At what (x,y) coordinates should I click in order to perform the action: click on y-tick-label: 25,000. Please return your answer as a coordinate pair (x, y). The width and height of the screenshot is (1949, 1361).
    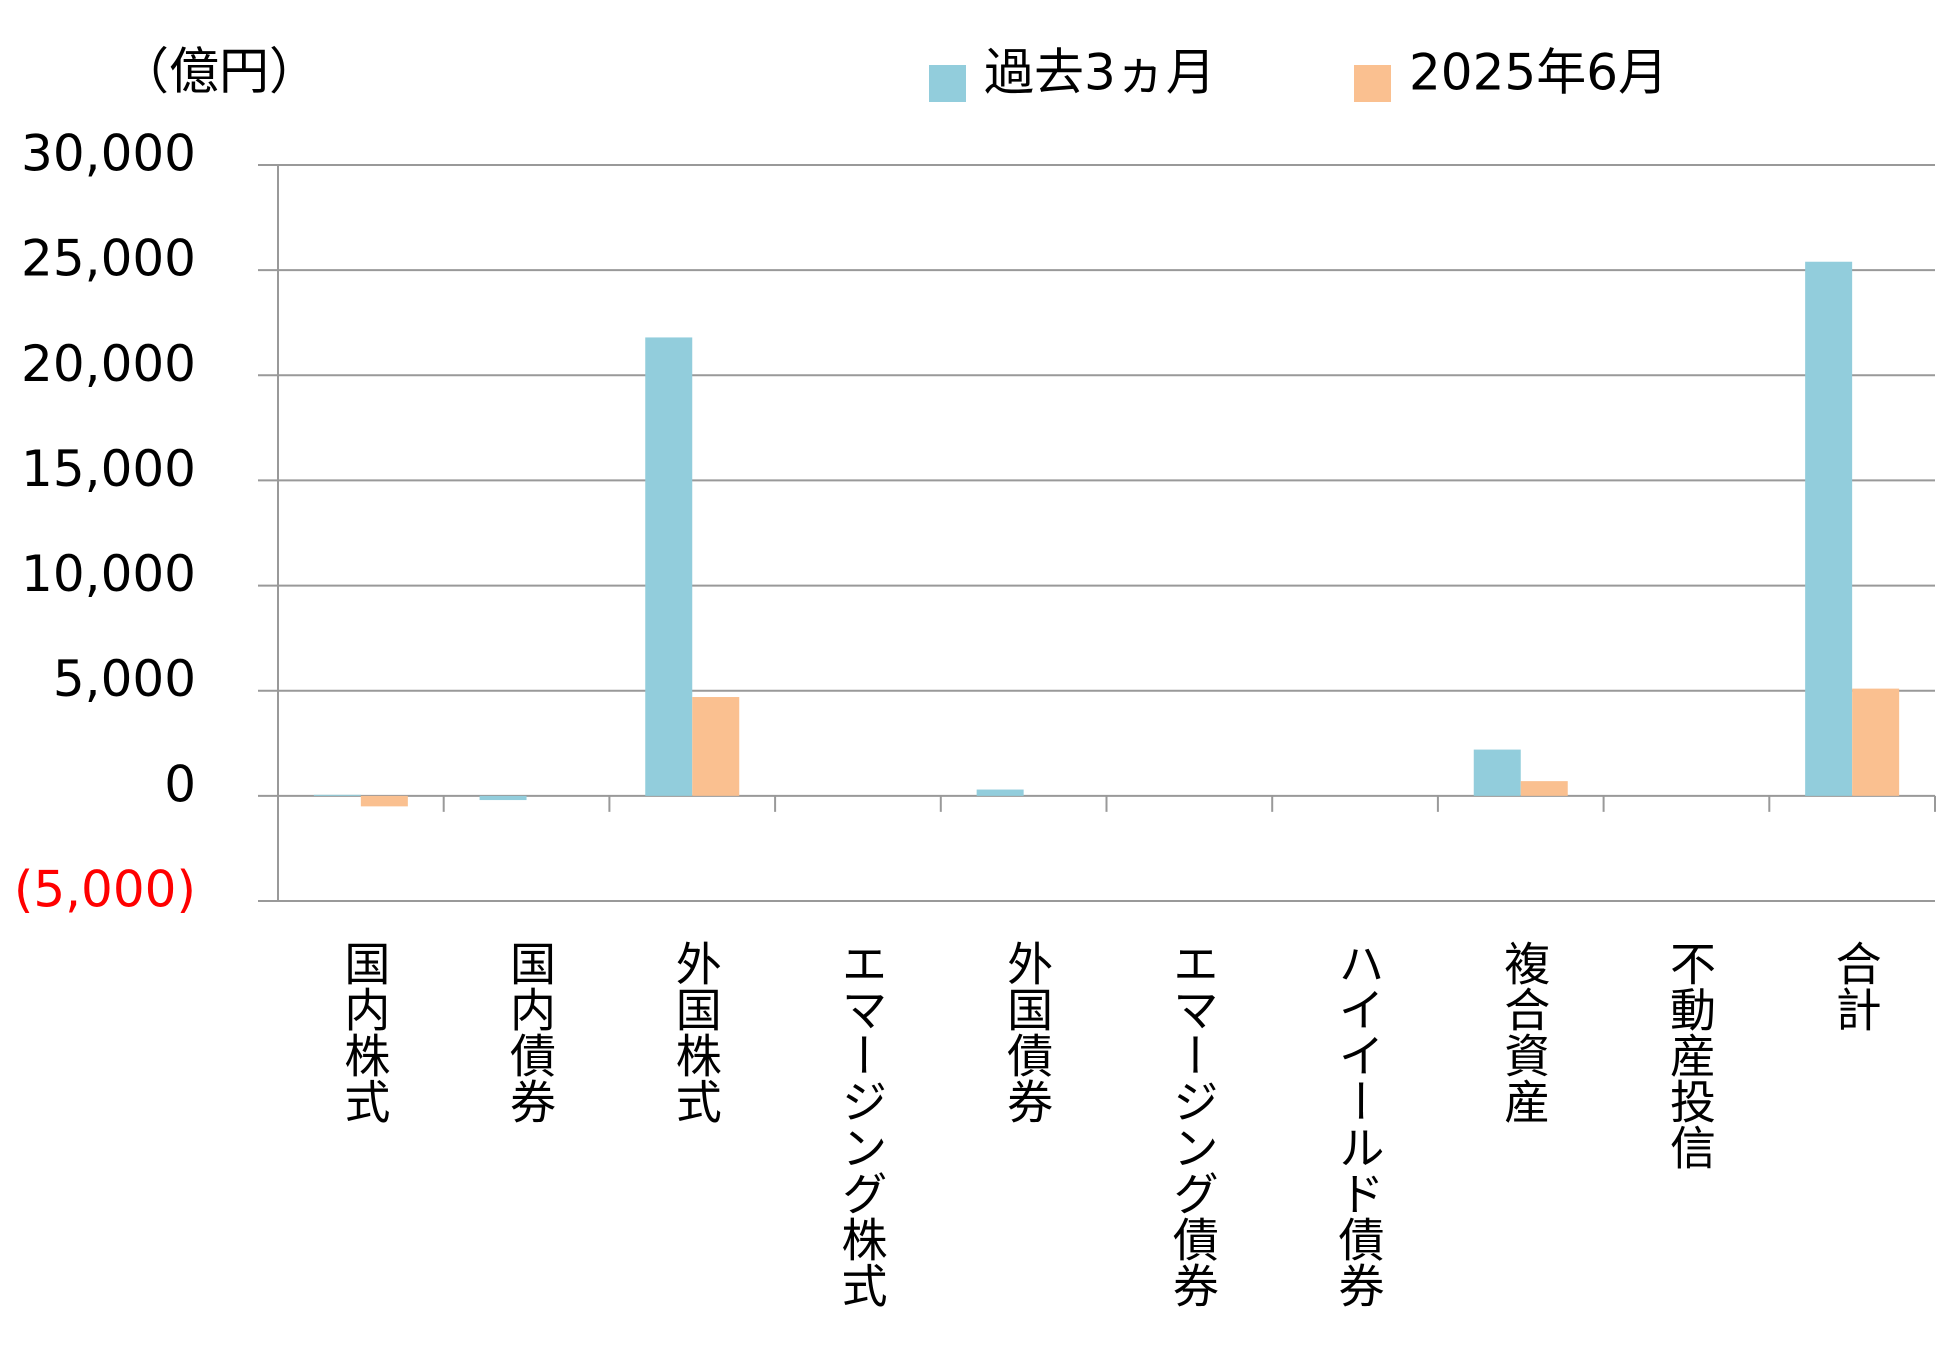
    Looking at the image, I should click on (108, 259).